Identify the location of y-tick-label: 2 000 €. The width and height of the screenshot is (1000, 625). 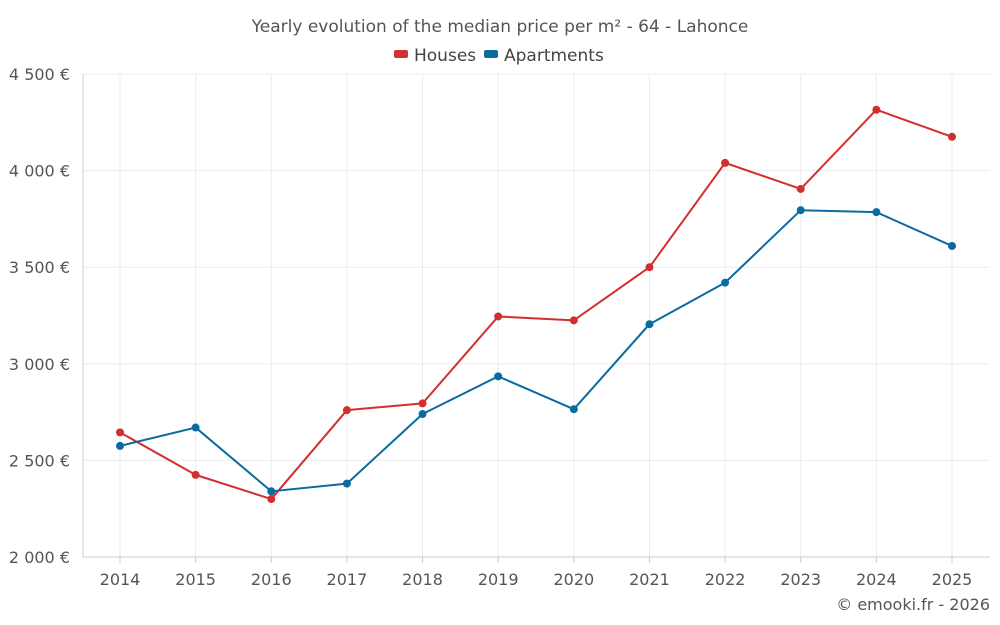
(39, 557).